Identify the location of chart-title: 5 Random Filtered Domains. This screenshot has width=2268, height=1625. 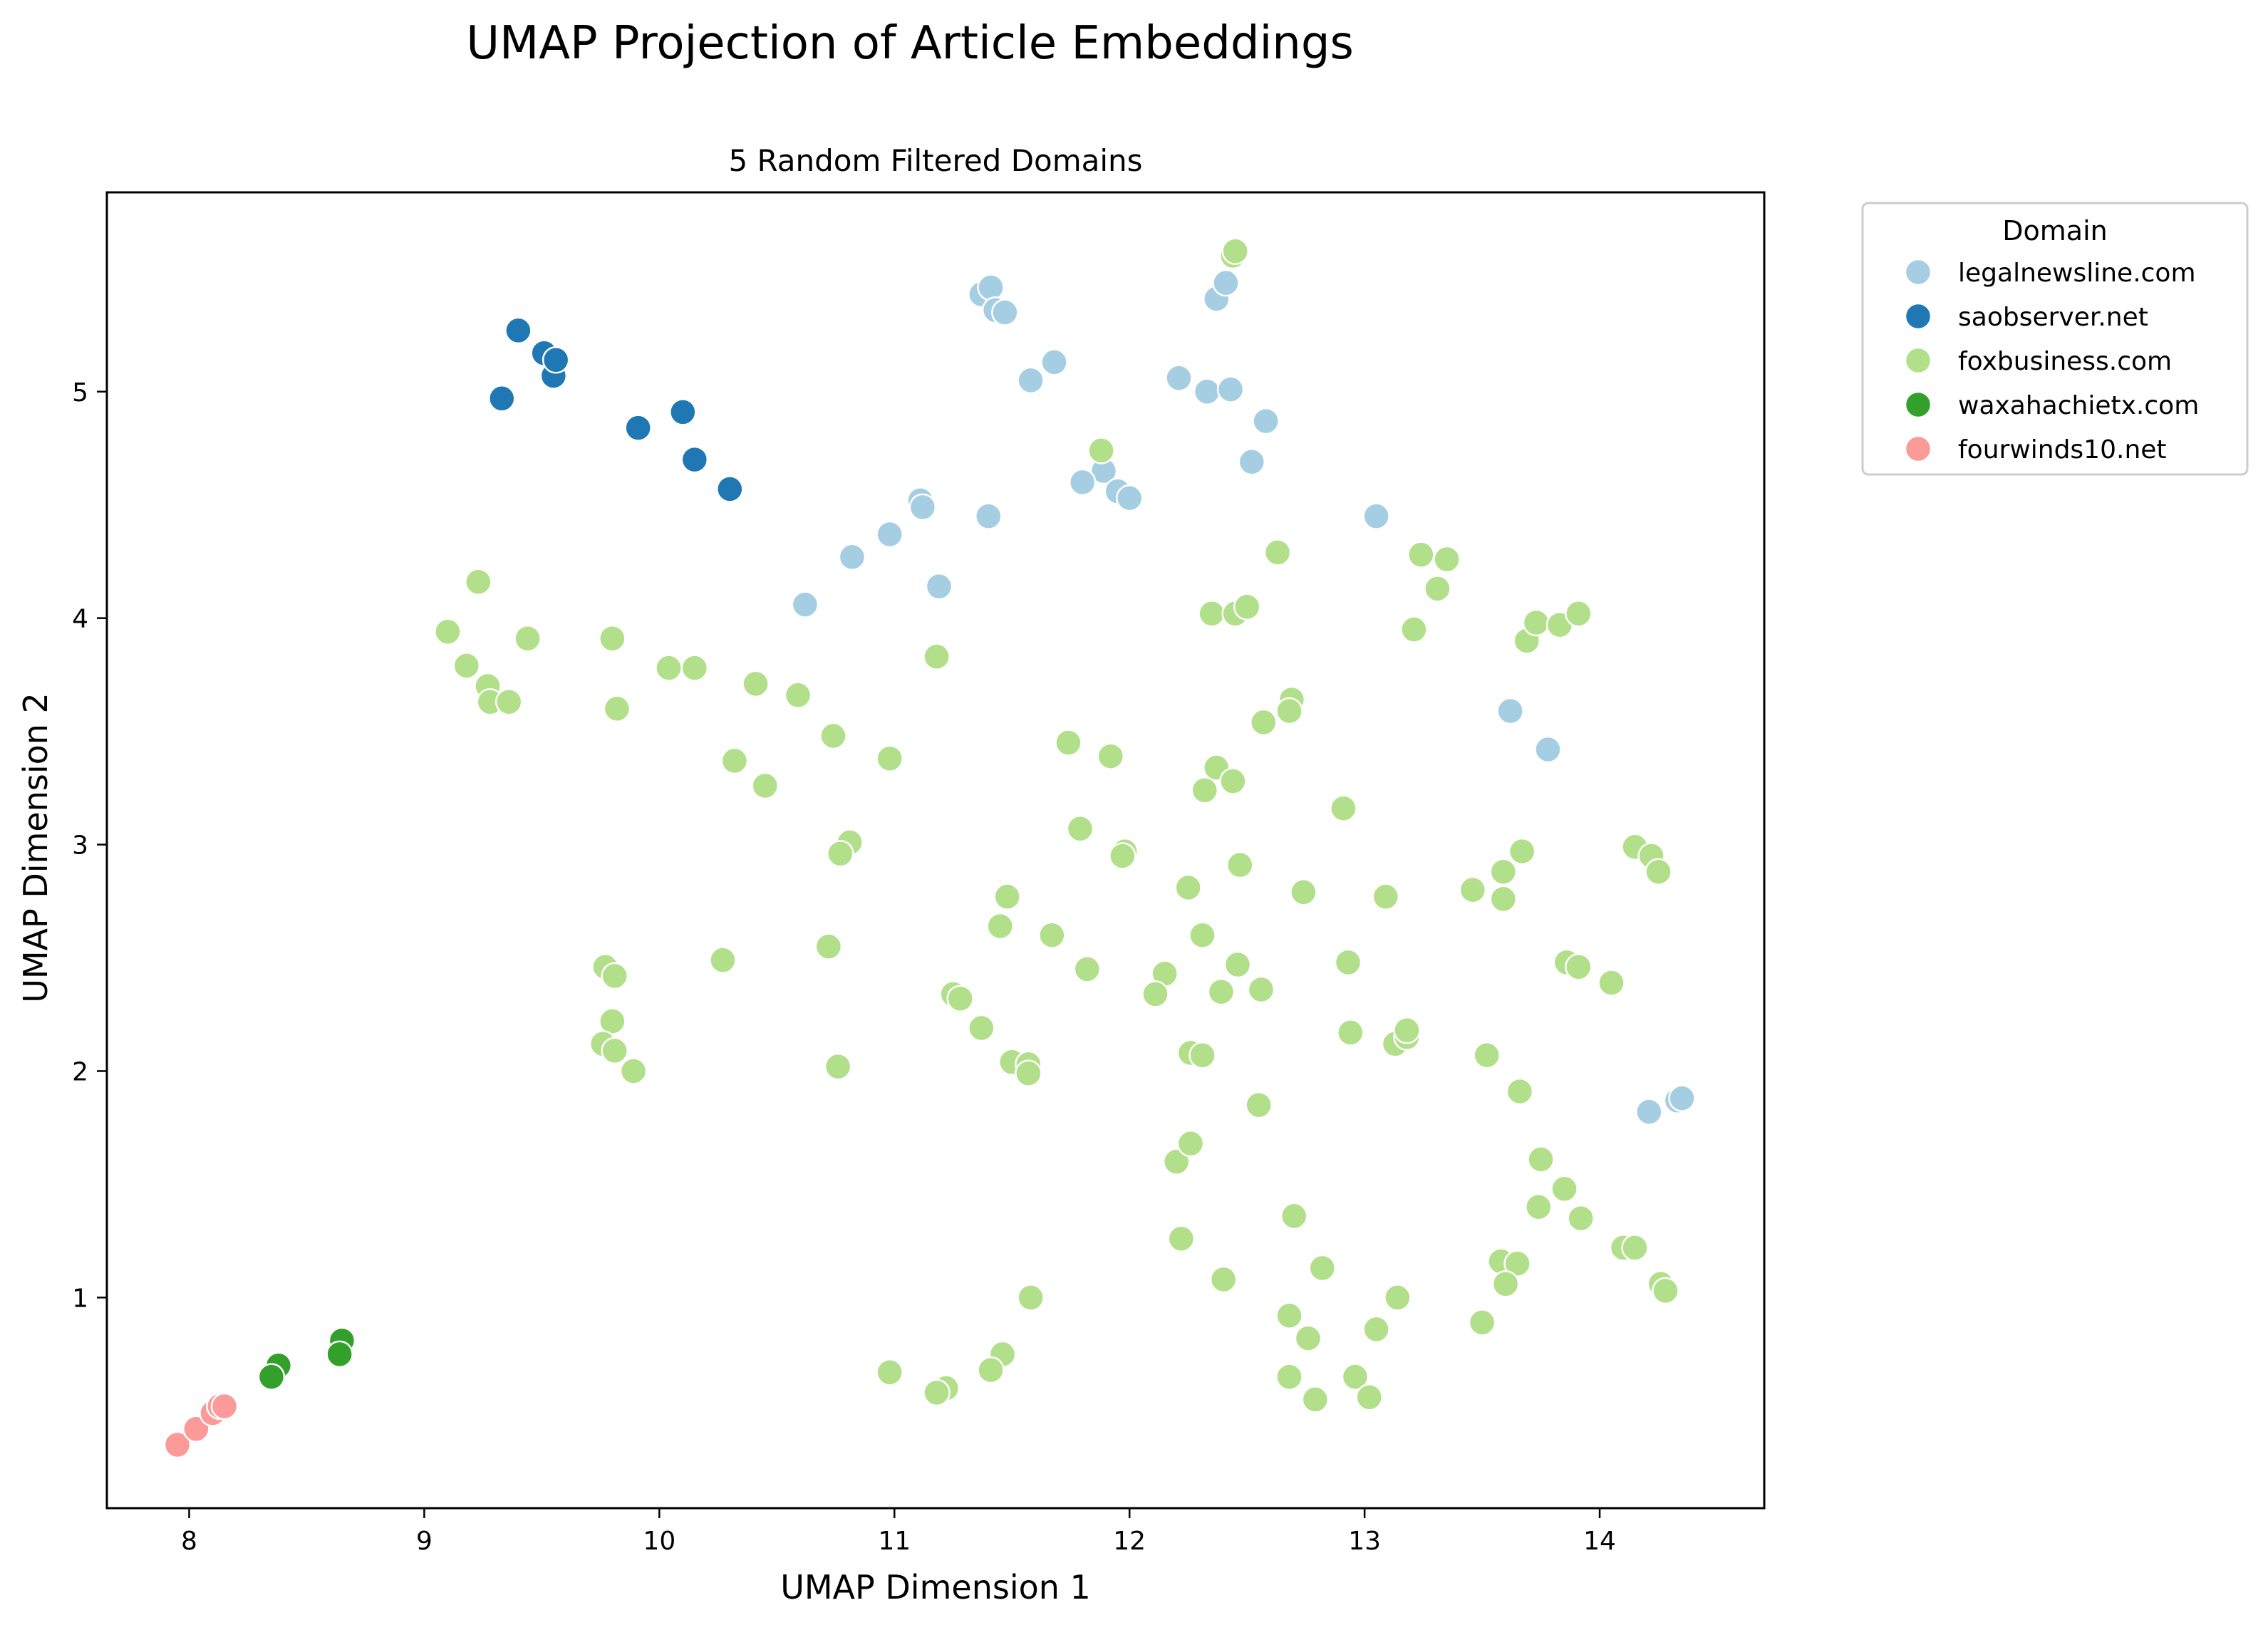
(935, 160).